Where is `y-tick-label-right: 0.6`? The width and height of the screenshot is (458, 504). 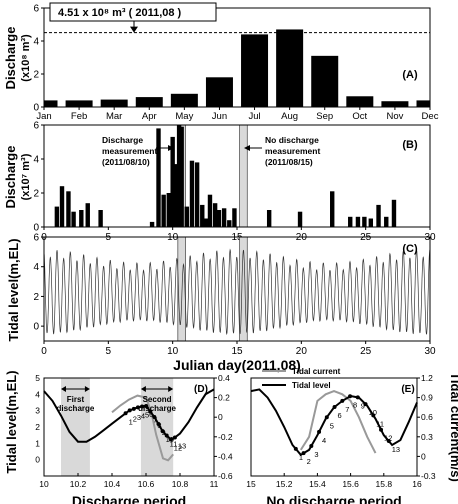
y-tick-label-right: 0.6 is located at coordinates (427, 417).